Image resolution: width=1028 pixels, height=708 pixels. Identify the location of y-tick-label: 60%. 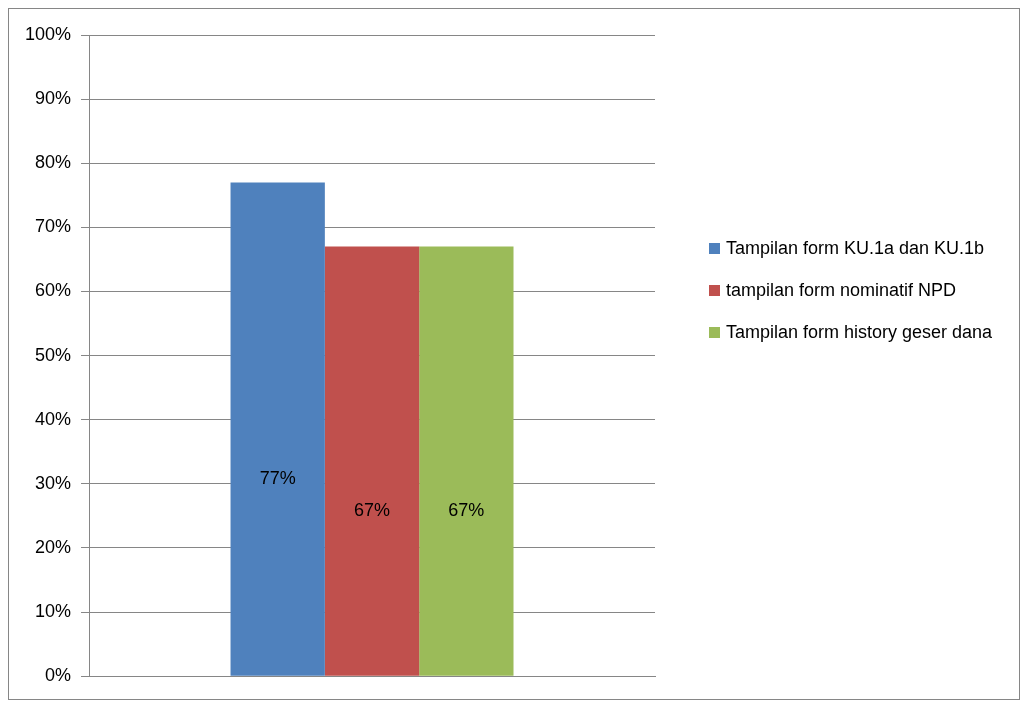
(53, 290).